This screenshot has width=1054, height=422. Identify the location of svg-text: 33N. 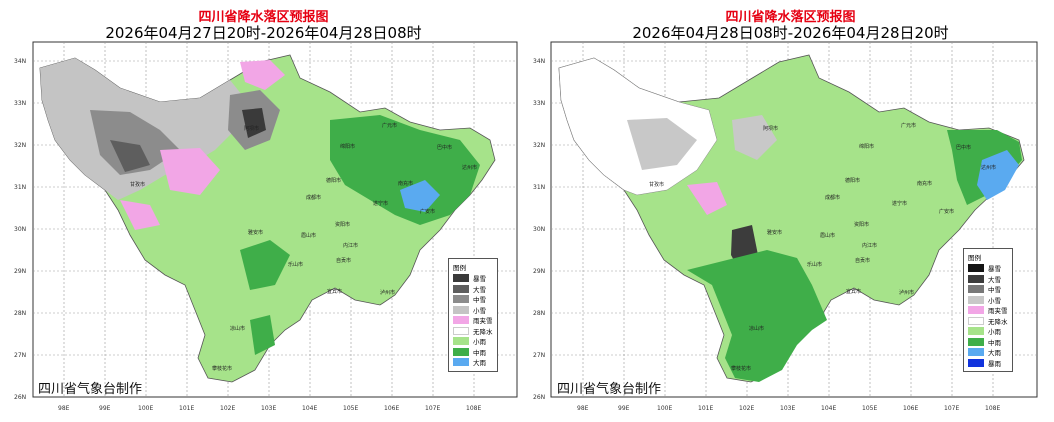
(20, 103).